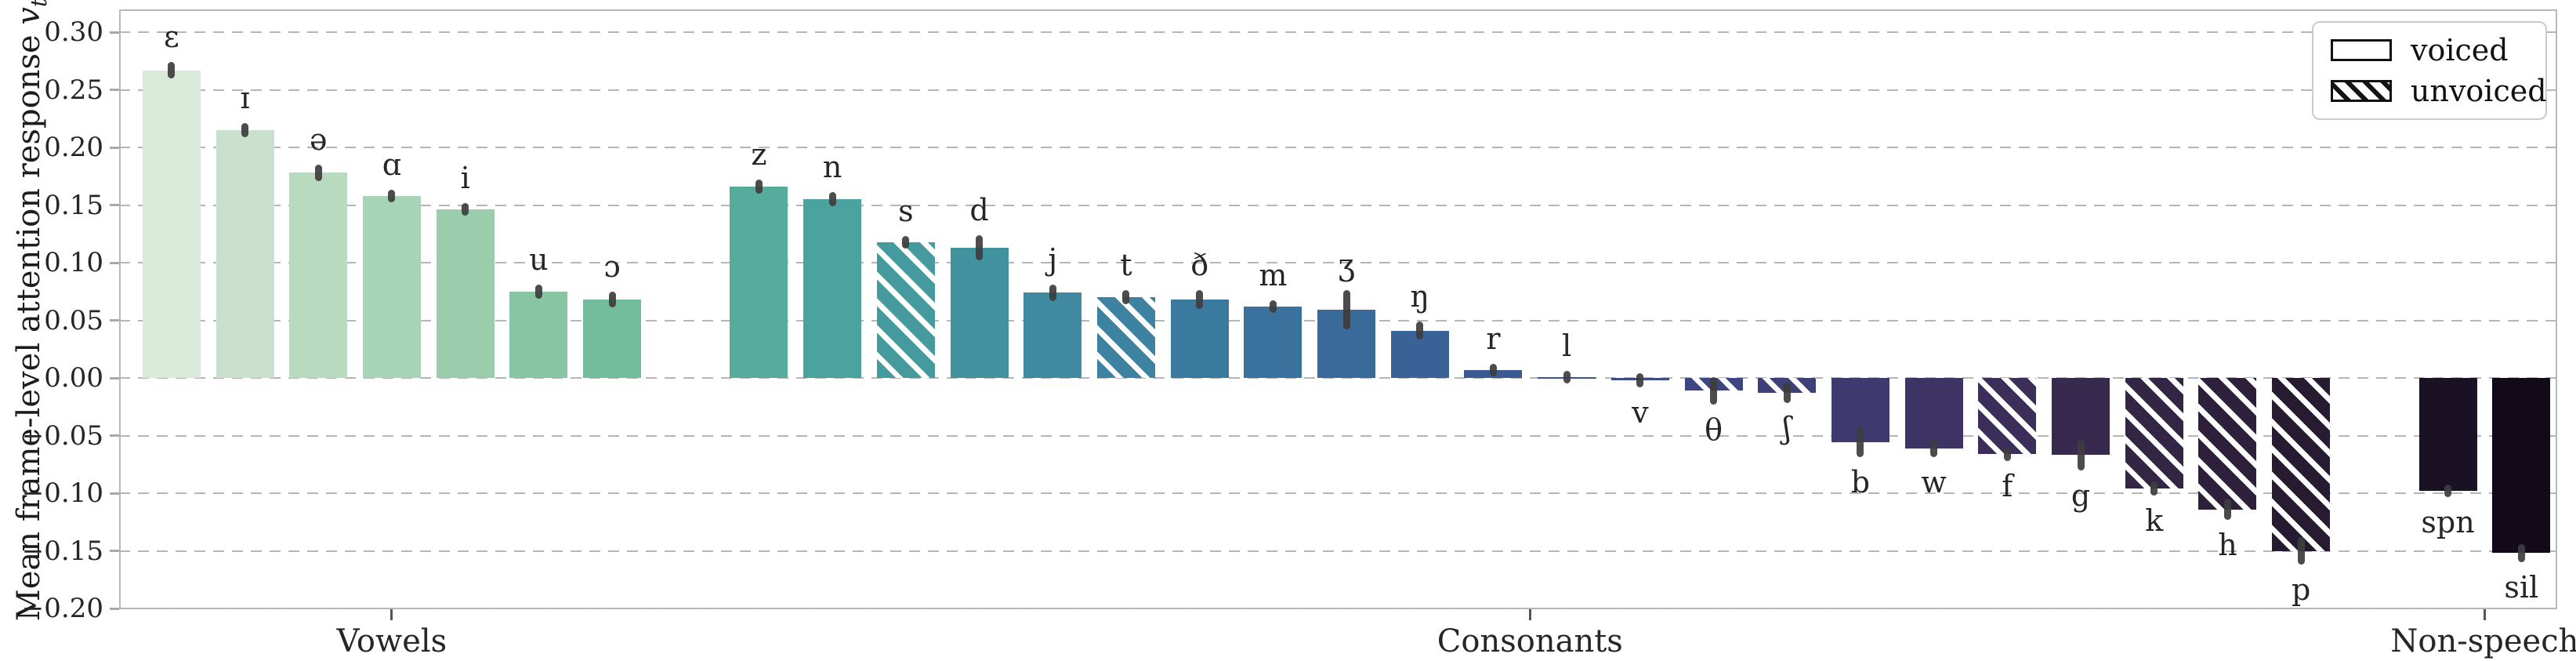 This screenshot has height=661, width=2576. I want to click on bar-p, so click(2301, 464).